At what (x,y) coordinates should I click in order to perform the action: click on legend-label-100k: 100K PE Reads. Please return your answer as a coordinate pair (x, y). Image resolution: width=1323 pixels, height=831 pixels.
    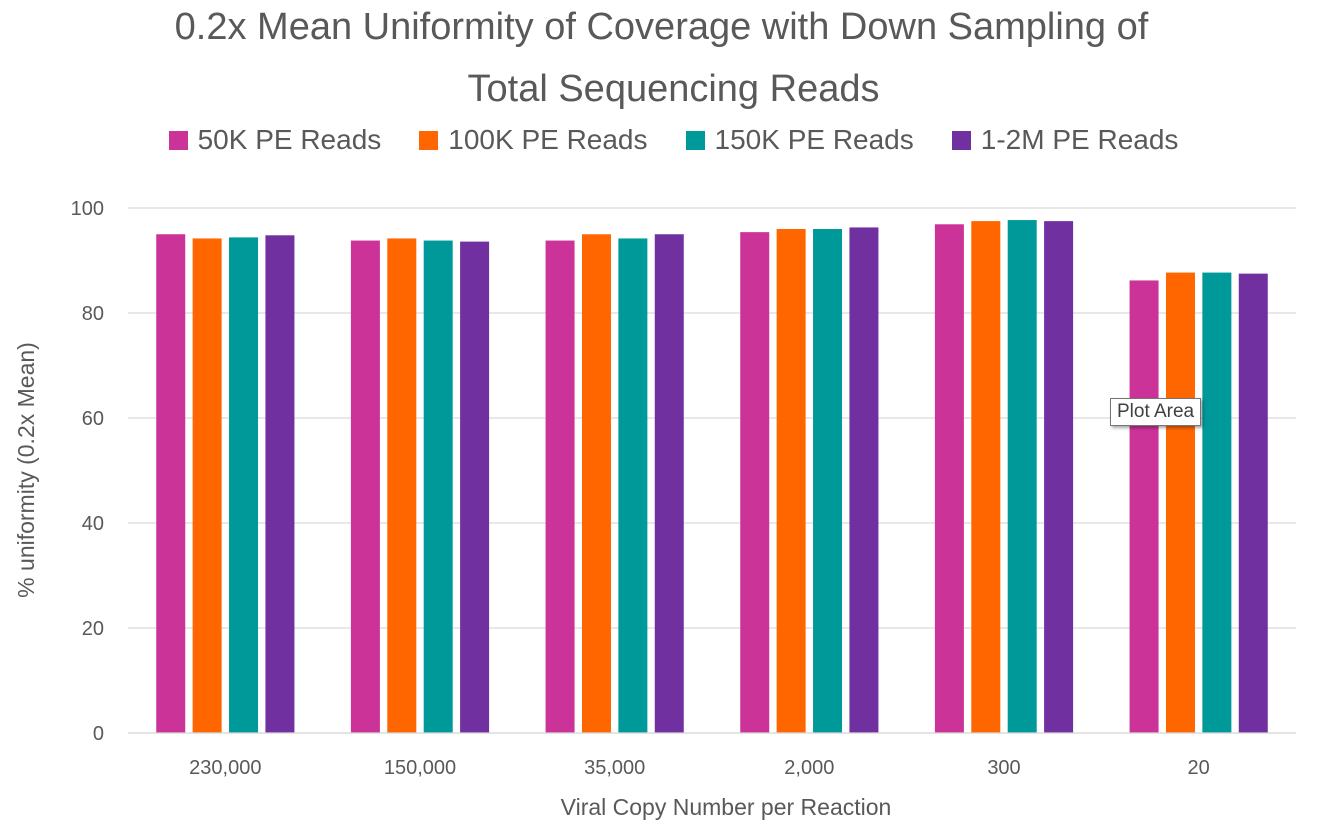
    Looking at the image, I should click on (548, 139).